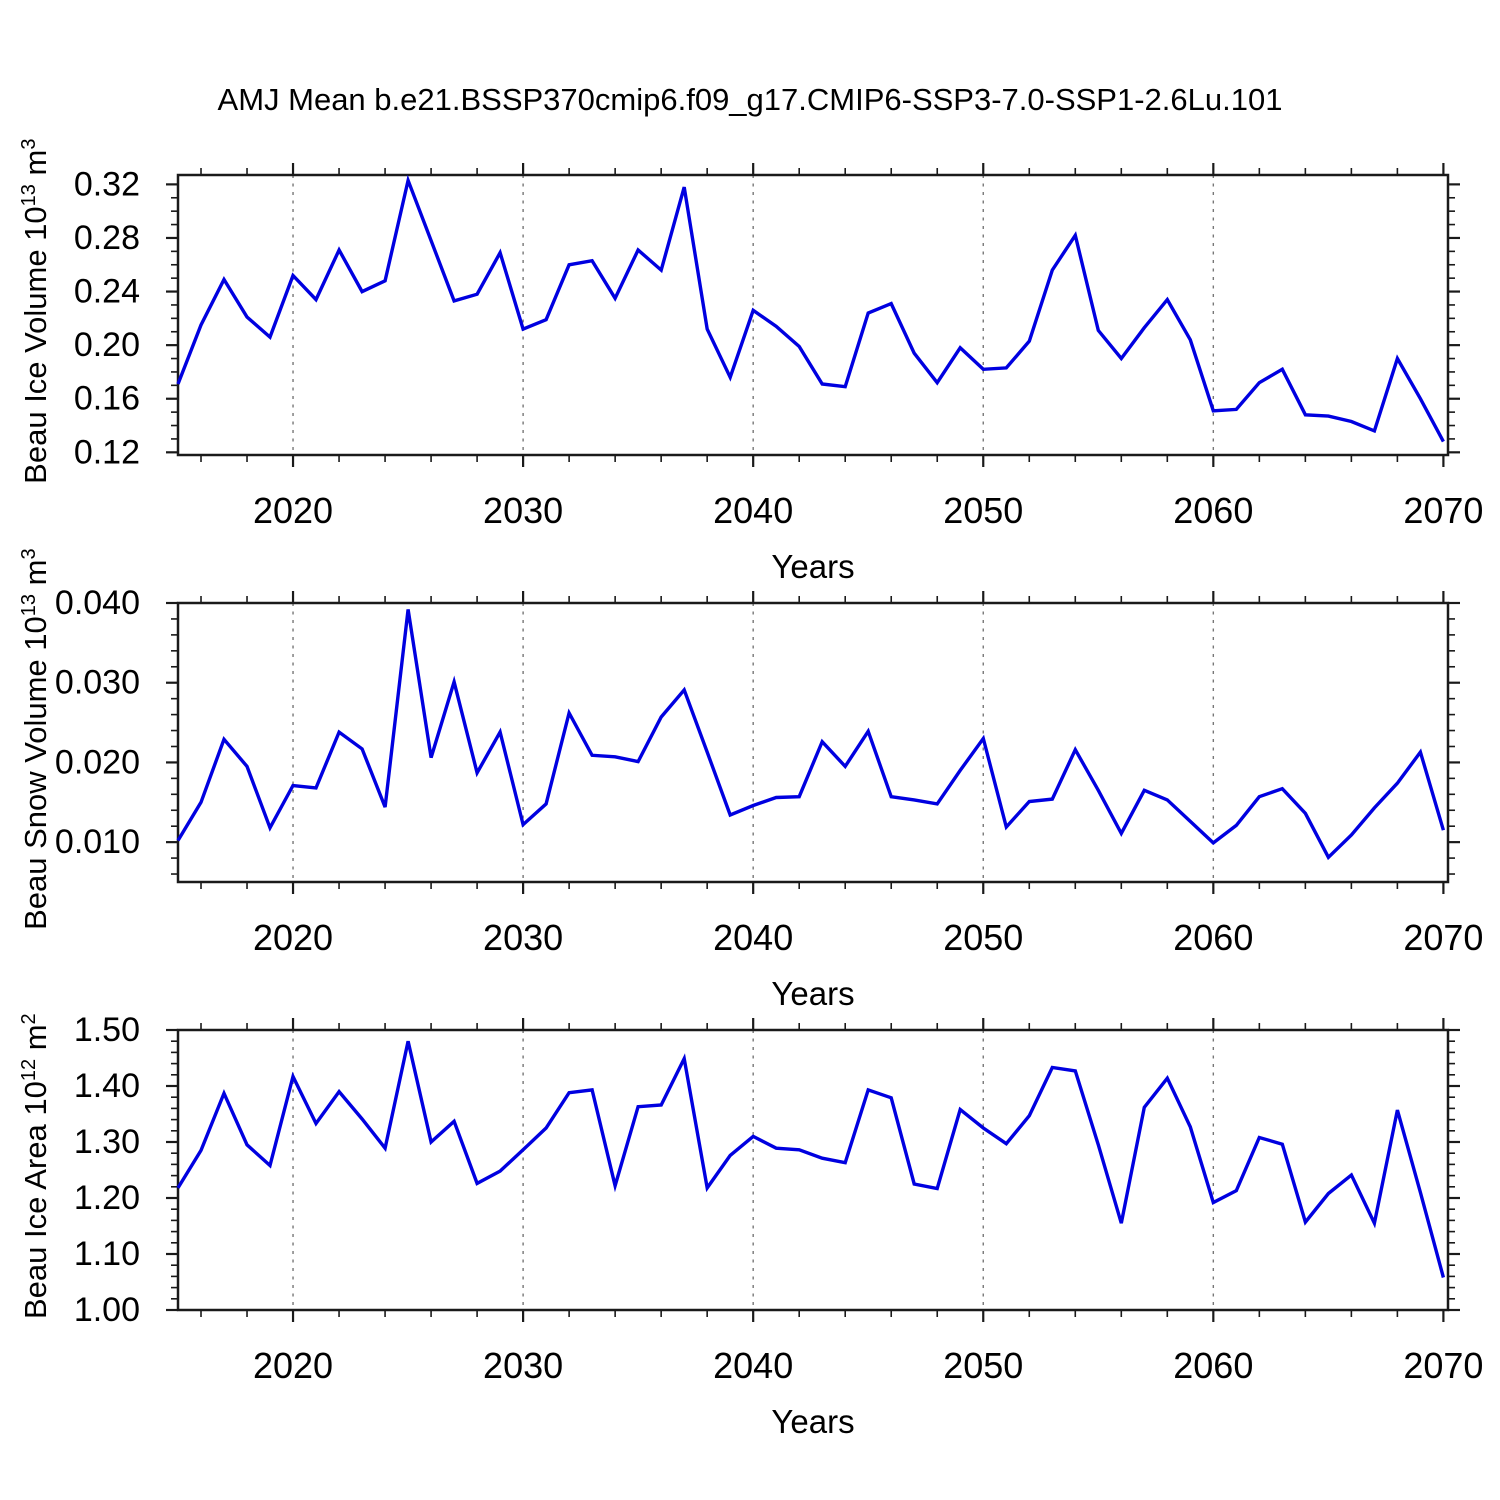  Describe the element at coordinates (811, 735) in the screenshot. I see `series-line-snow-volume` at that location.